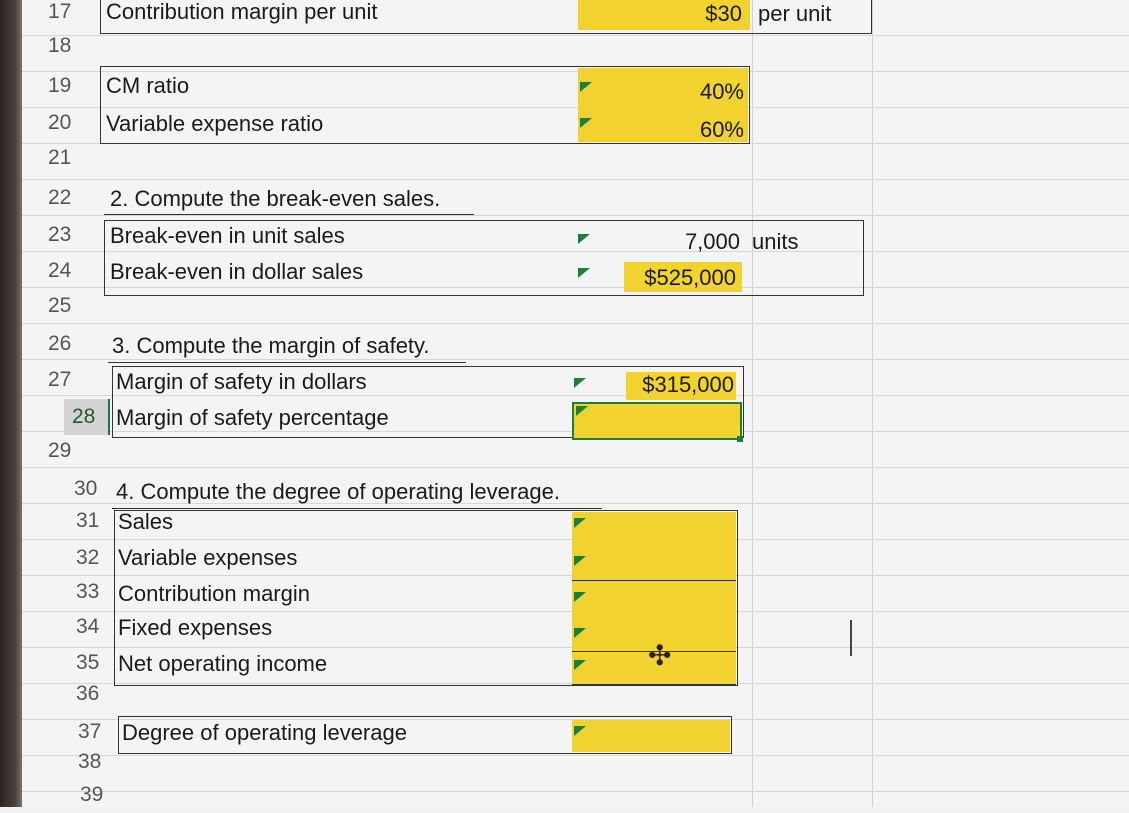 The height and width of the screenshot is (813, 1129). What do you see at coordinates (664, 15) in the screenshot?
I see `input-cell-cm-per-unit` at bounding box center [664, 15].